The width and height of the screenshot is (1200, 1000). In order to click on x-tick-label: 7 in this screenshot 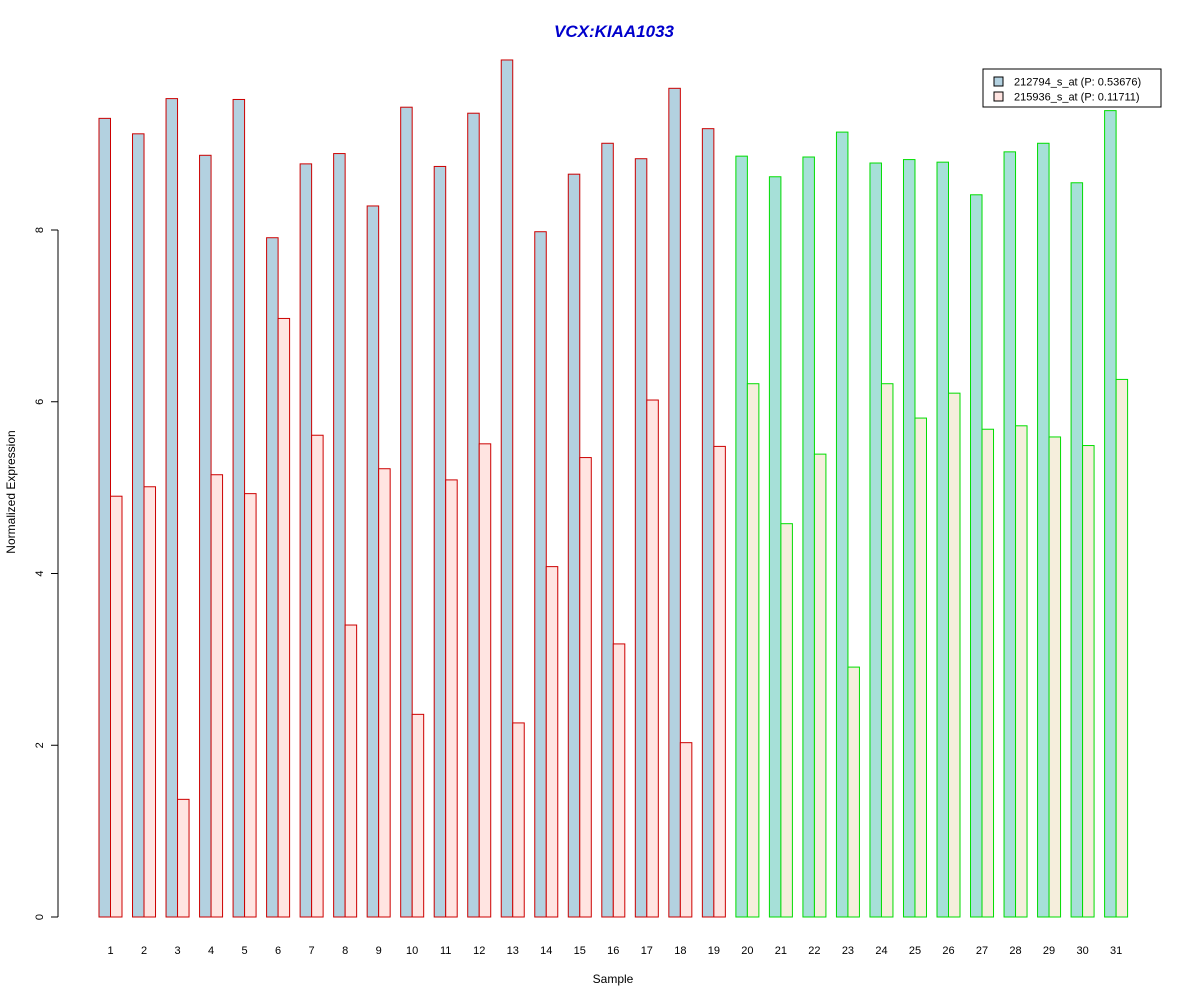, I will do `click(312, 951)`.